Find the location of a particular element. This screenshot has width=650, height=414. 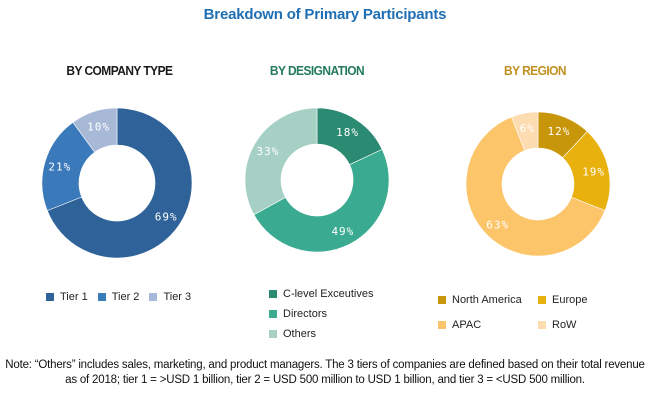

legend-label: Directors is located at coordinates (305, 314).